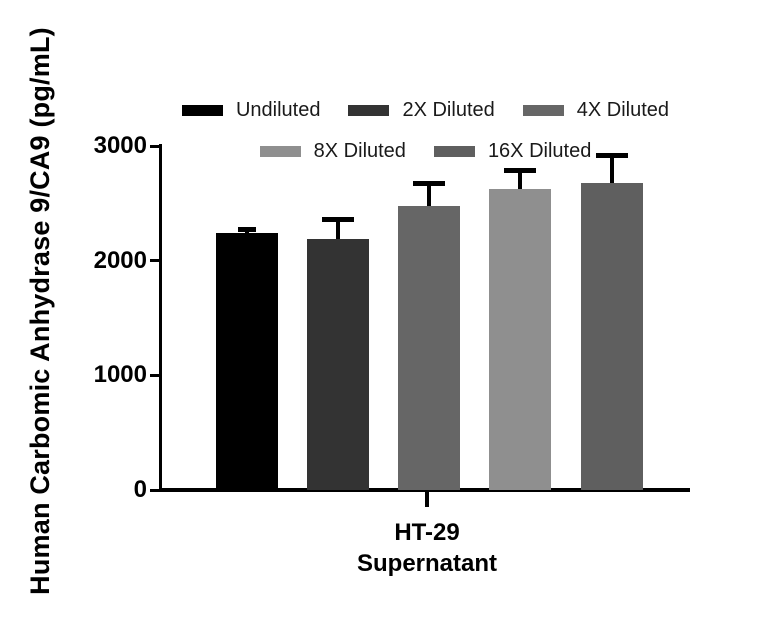 The image size is (768, 636). I want to click on legend-swatch-4x-diluted, so click(543, 110).